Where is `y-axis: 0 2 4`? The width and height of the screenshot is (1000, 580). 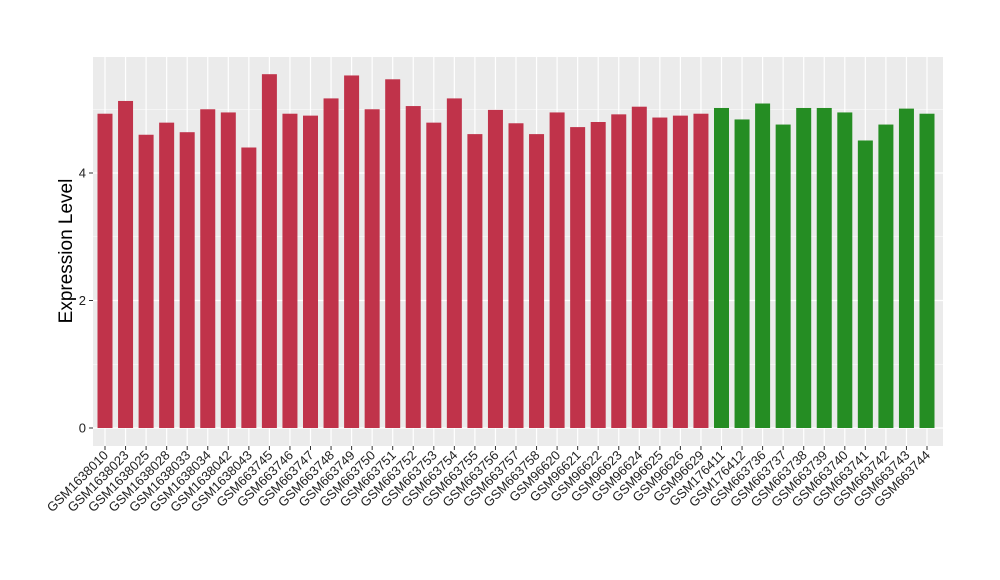
y-axis: 0 2 4 is located at coordinates (86, 301).